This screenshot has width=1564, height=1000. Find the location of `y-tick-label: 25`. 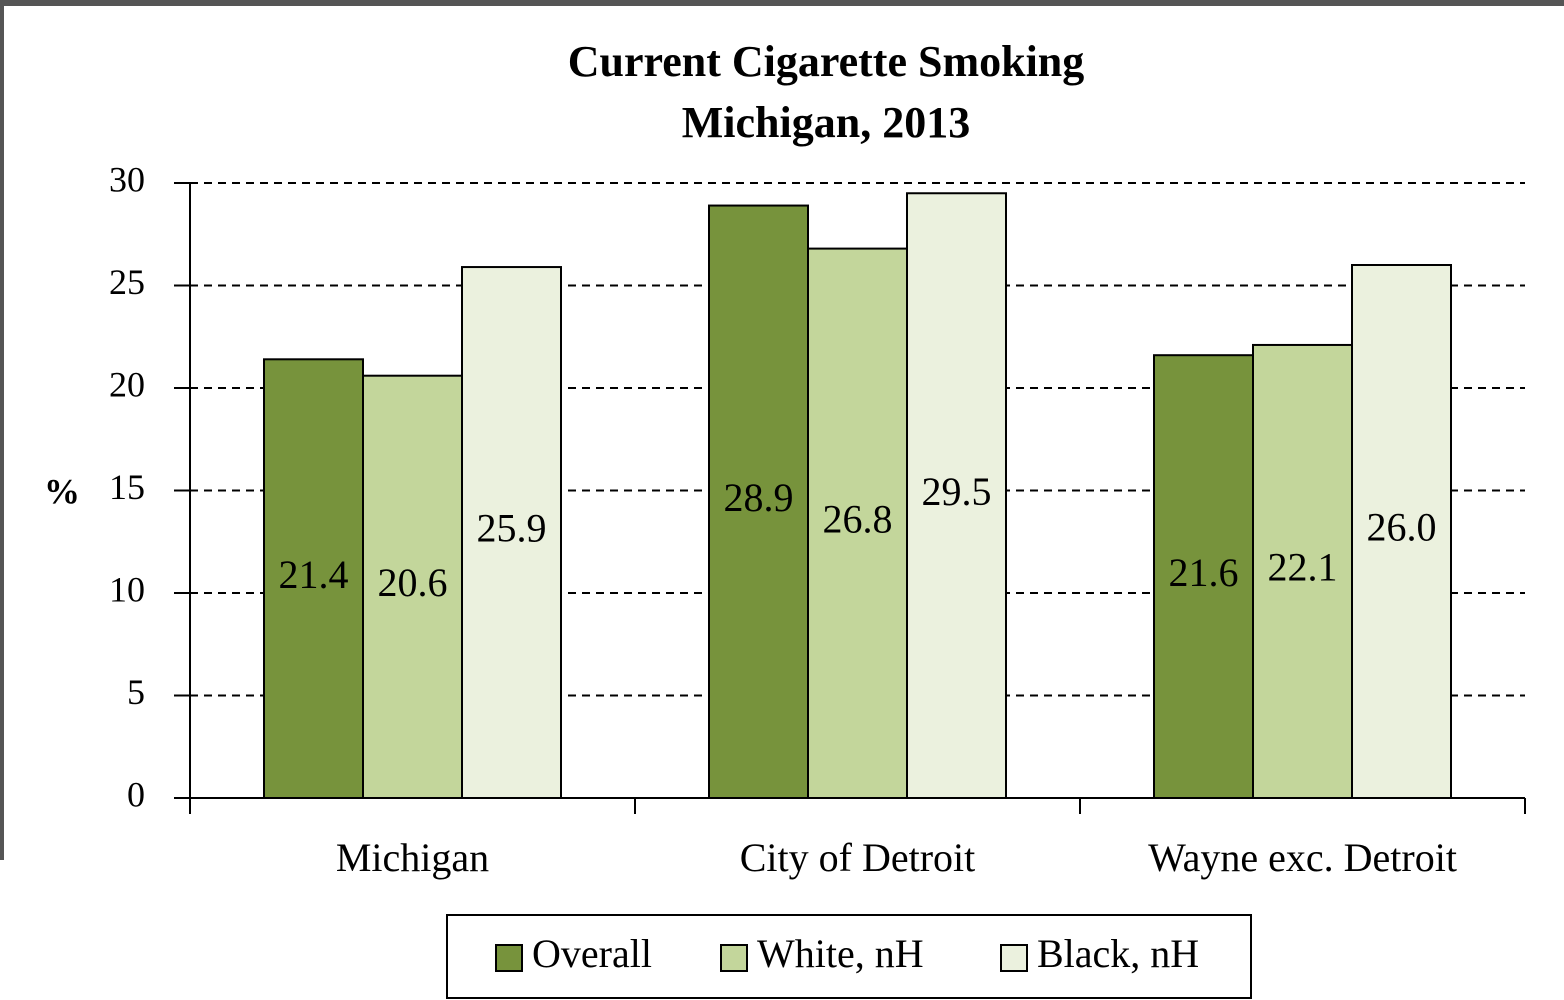

y-tick-label: 25 is located at coordinates (127, 282).